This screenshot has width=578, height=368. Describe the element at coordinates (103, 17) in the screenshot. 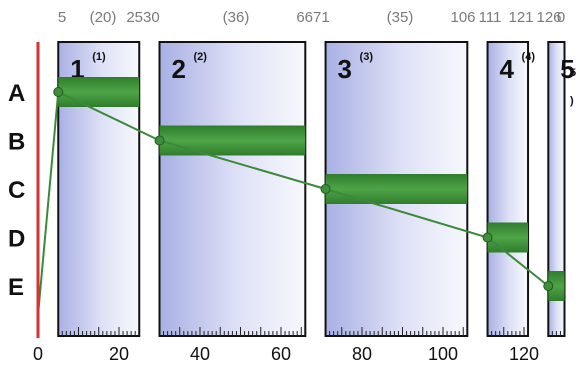

I see `top-label: (20)` at that location.